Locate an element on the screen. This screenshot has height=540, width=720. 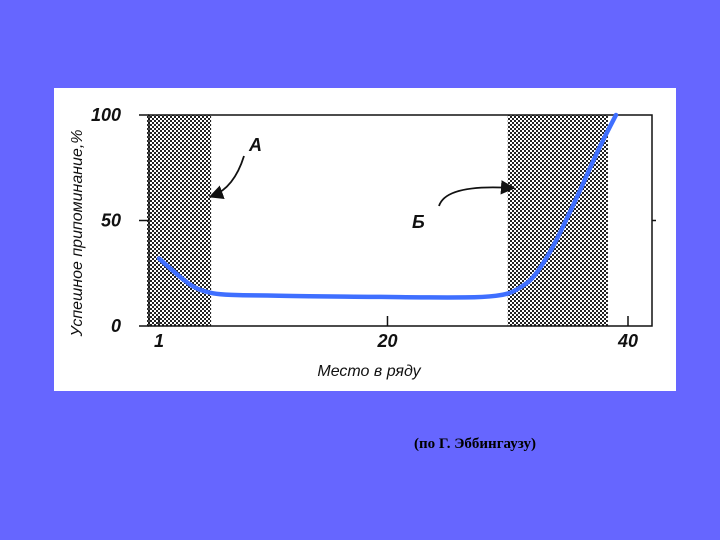
y-tick-label: 100 is located at coordinates (106, 115).